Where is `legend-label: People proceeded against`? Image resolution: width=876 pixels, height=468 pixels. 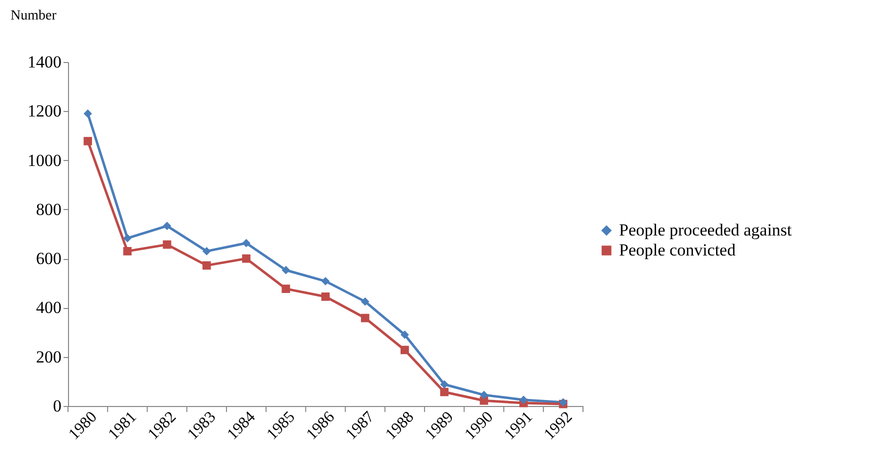 legend-label: People proceeded against is located at coordinates (705, 230).